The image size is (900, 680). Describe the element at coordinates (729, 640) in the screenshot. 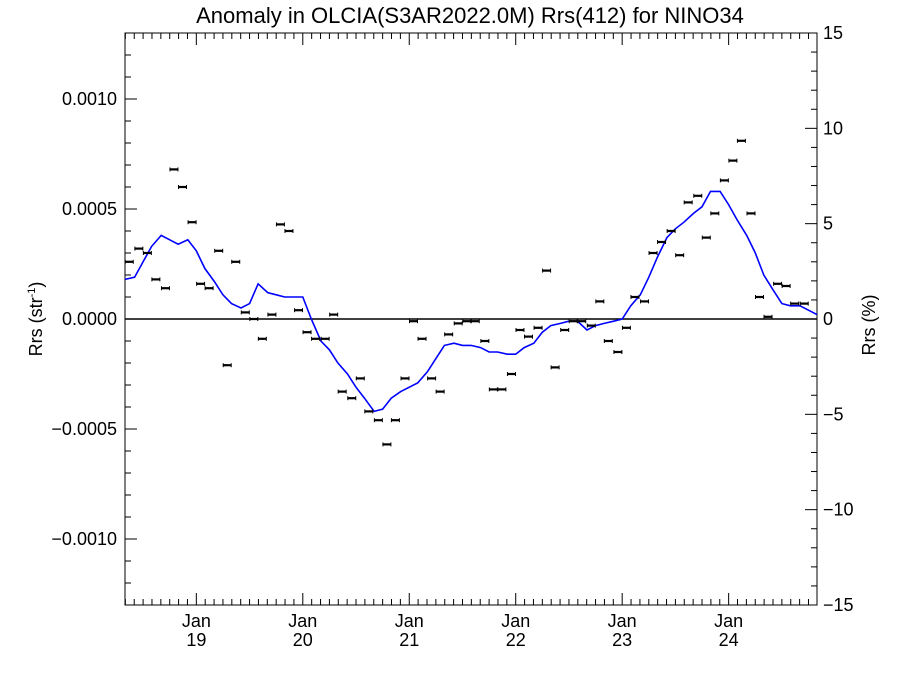

I see `x-tick-label-year: 24` at that location.